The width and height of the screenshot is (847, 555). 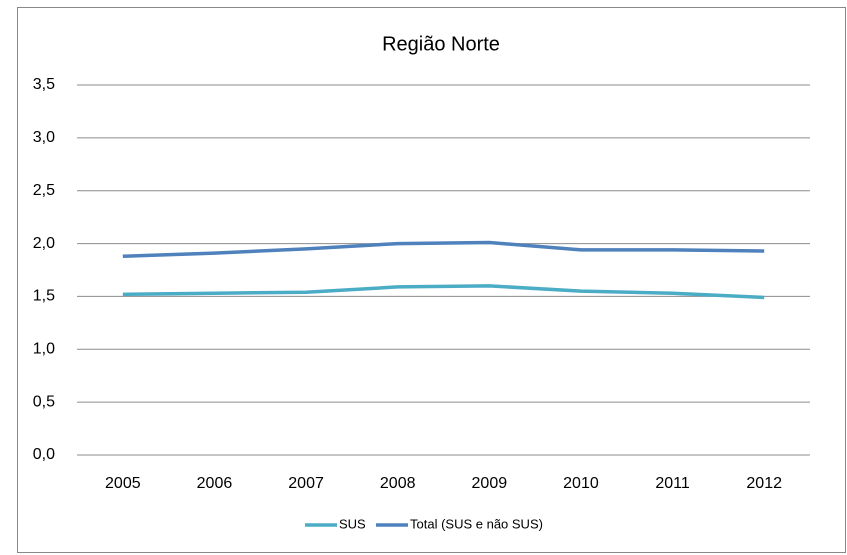 What do you see at coordinates (44, 296) in the screenshot?
I see `y-tick-label: 1,5` at bounding box center [44, 296].